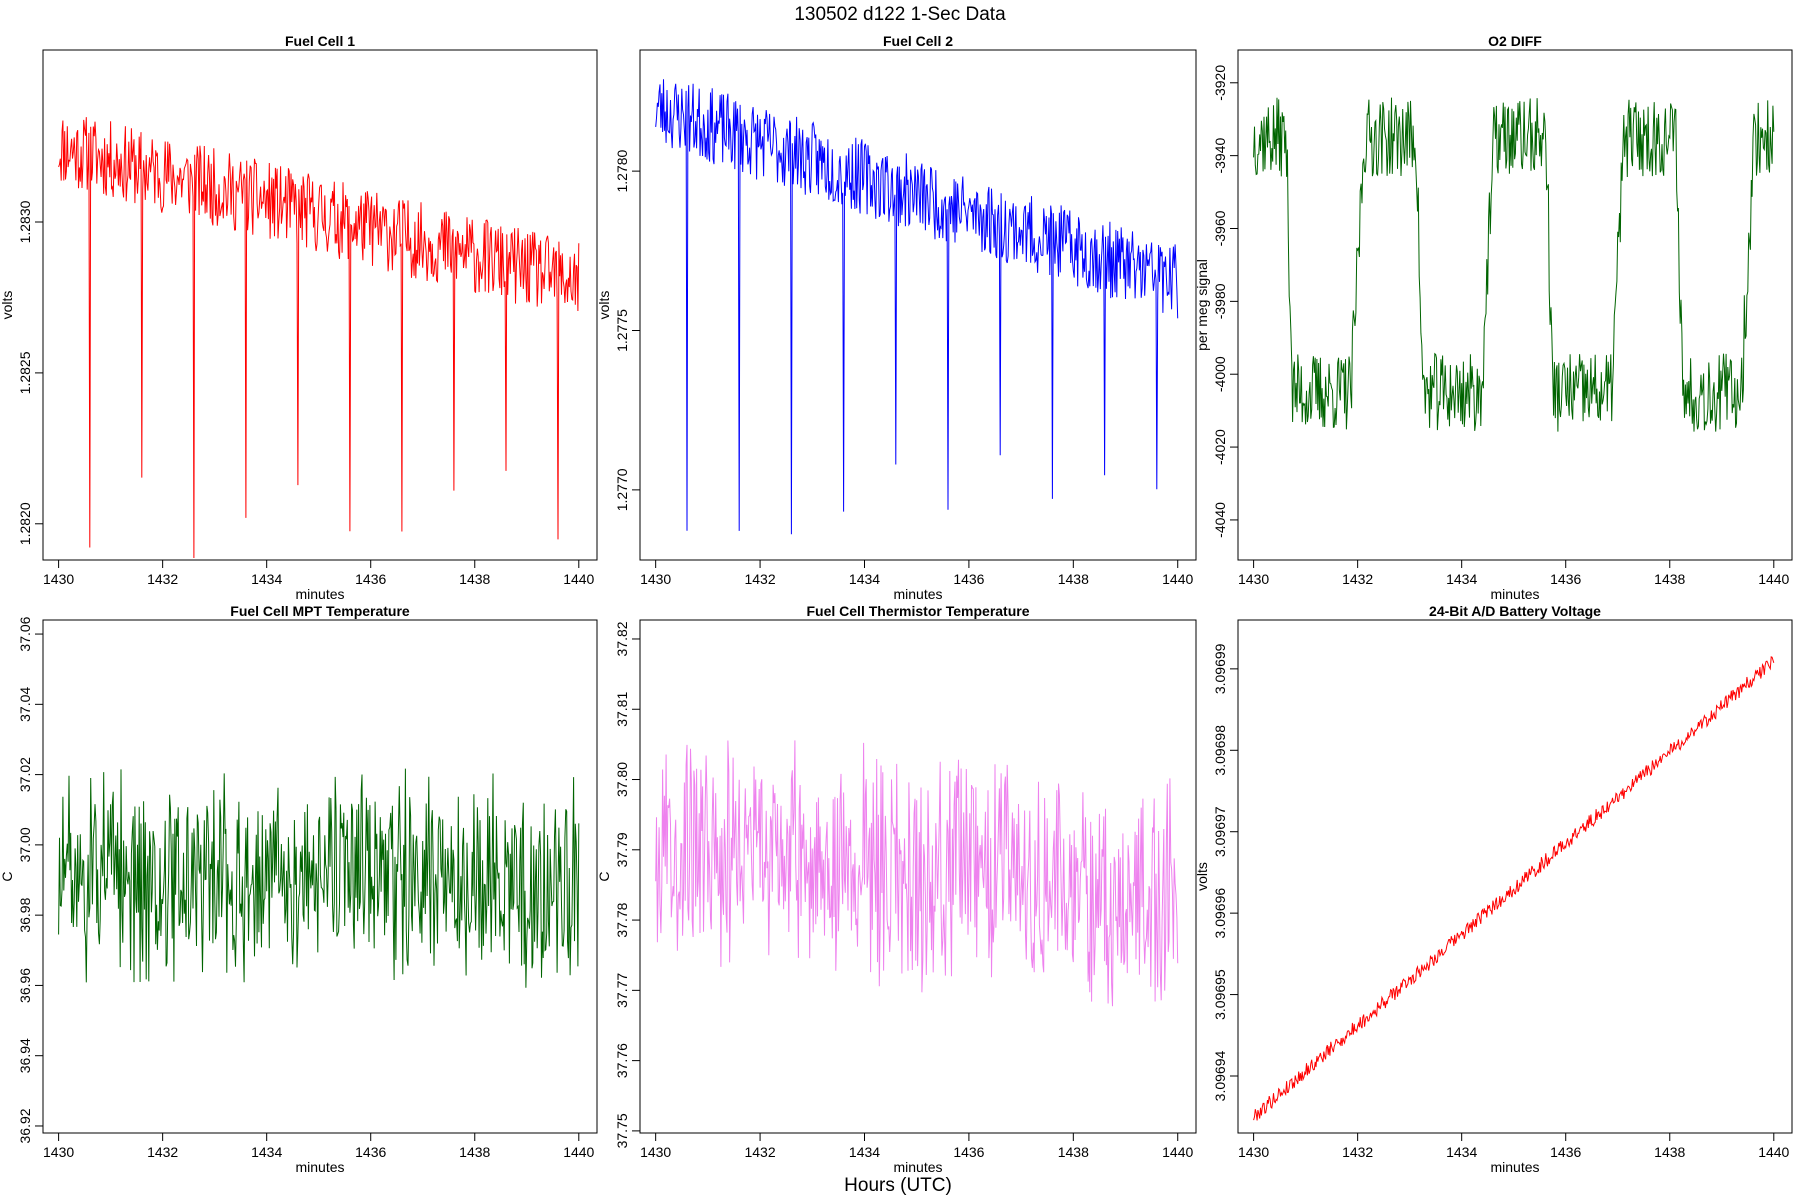 This screenshot has height=1200, width=1800. I want to click on panel-title: Fuel Cell MPT Temperature, so click(320, 611).